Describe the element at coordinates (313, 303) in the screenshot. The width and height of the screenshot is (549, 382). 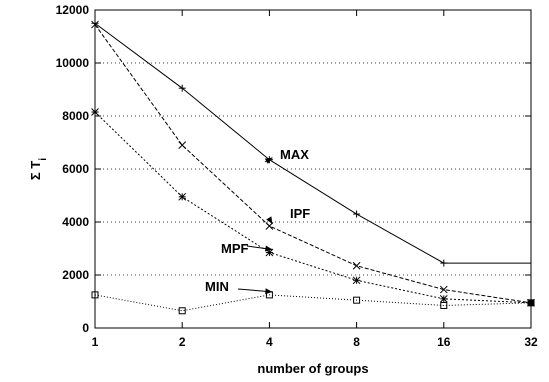
I see `series-line-min` at that location.